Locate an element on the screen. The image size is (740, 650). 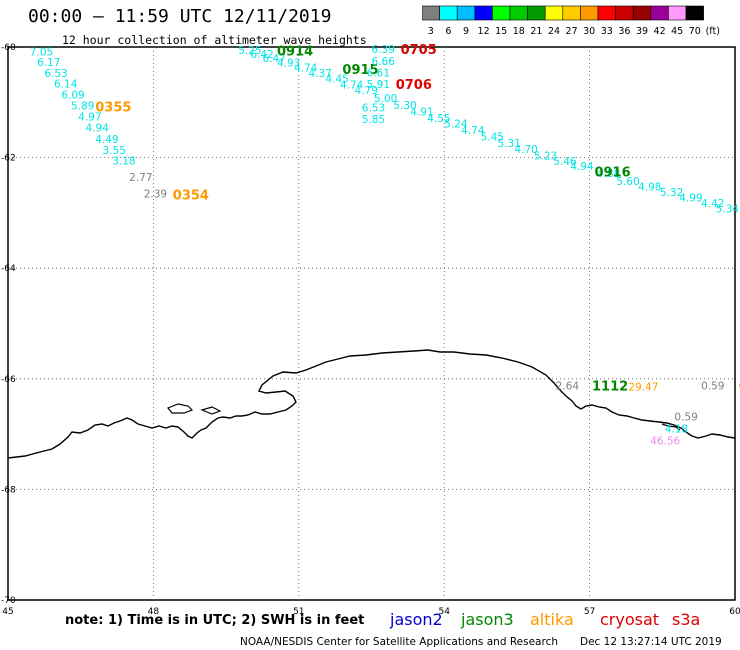
satellite-legend: jason2 jason3 altika cryosat s3a is located at coordinates (544, 619).